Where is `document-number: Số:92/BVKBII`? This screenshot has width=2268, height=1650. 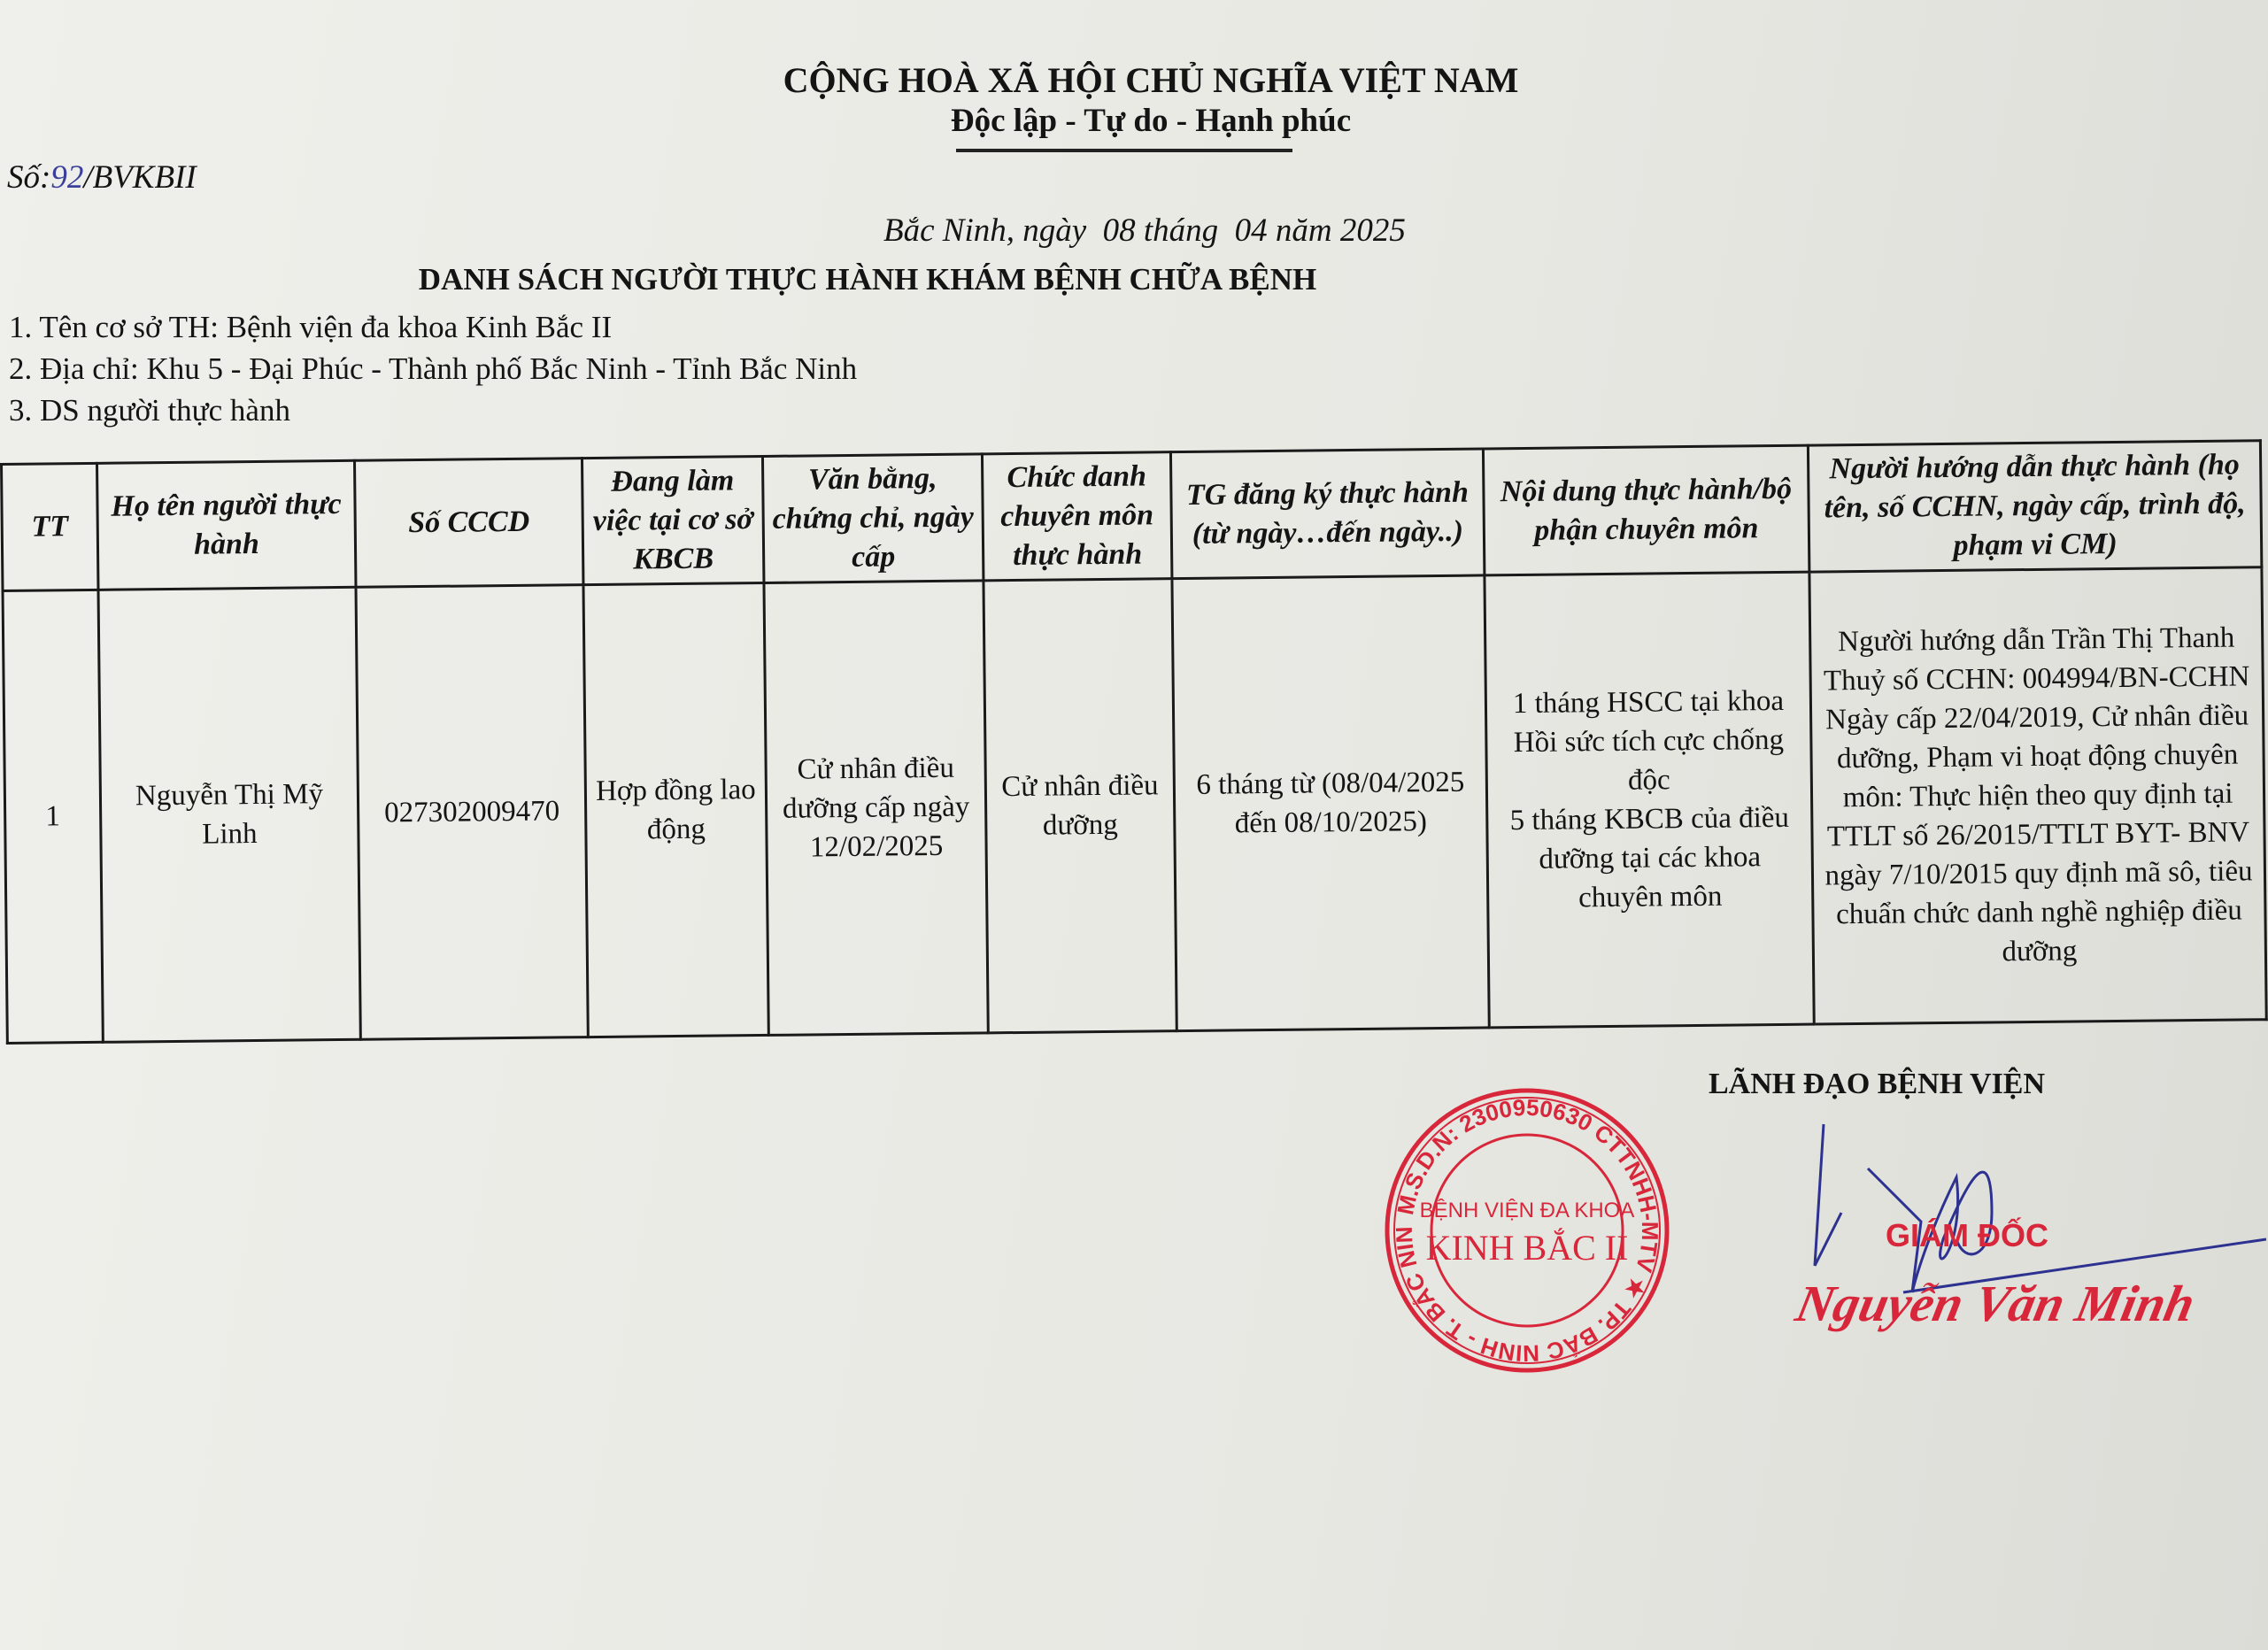 document-number: Số:92/BVKBII is located at coordinates (102, 178).